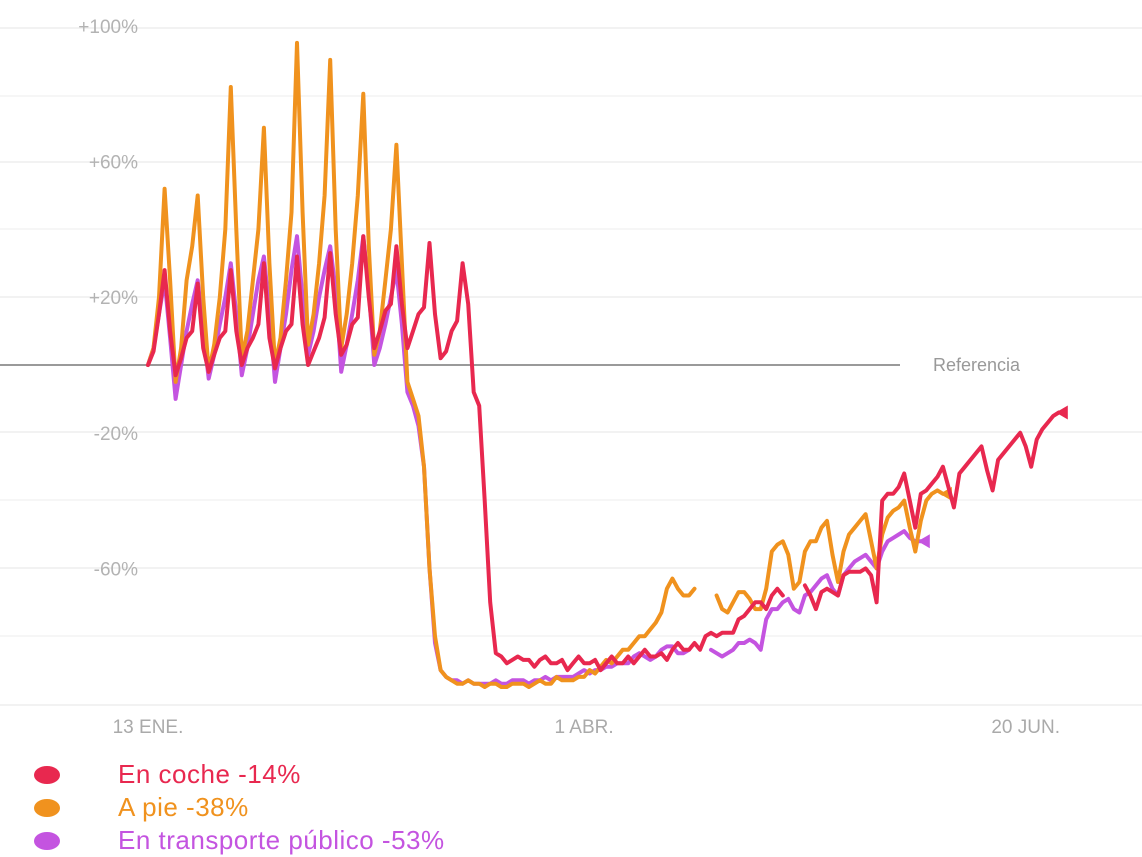  I want to click on y-axis-ticks: +100% +60% +20% -20% -60%, so click(108, 298).